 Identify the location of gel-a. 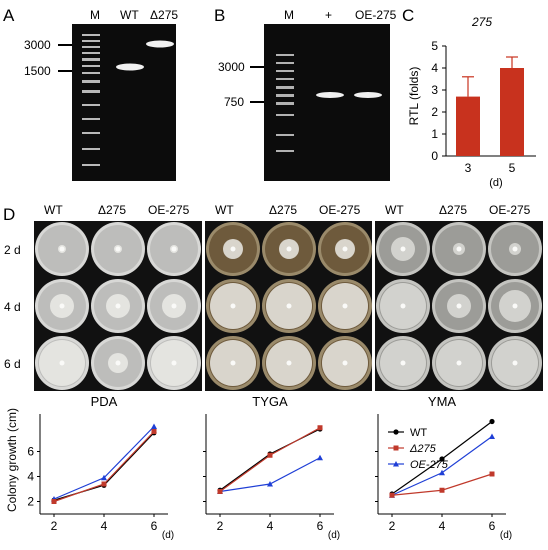
(124, 102).